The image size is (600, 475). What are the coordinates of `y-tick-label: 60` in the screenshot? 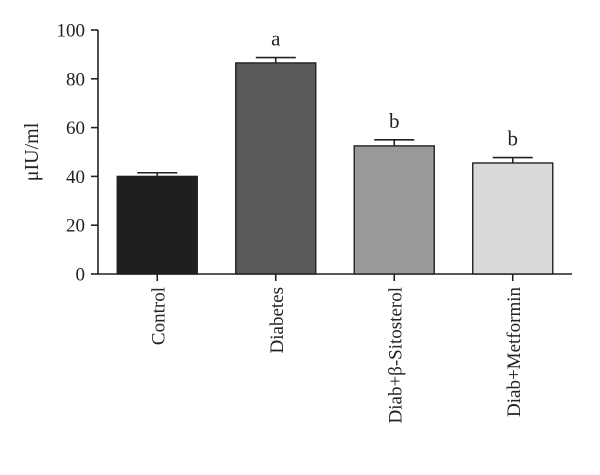 It's located at (75, 128).